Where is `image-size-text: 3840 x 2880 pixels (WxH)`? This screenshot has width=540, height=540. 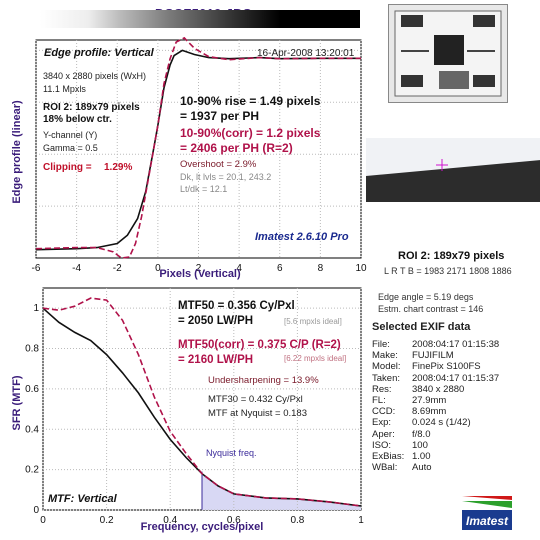
image-size-text: 3840 x 2880 pixels (WxH) is located at coordinates (94, 76).